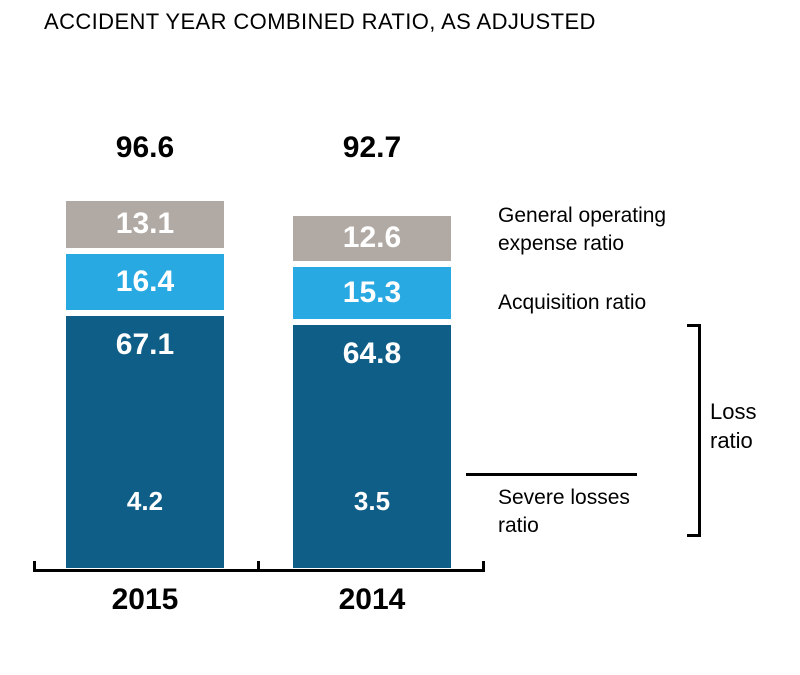  I want to click on bar-segment-2015-acquisition-ratio: 16.4, so click(145, 281).